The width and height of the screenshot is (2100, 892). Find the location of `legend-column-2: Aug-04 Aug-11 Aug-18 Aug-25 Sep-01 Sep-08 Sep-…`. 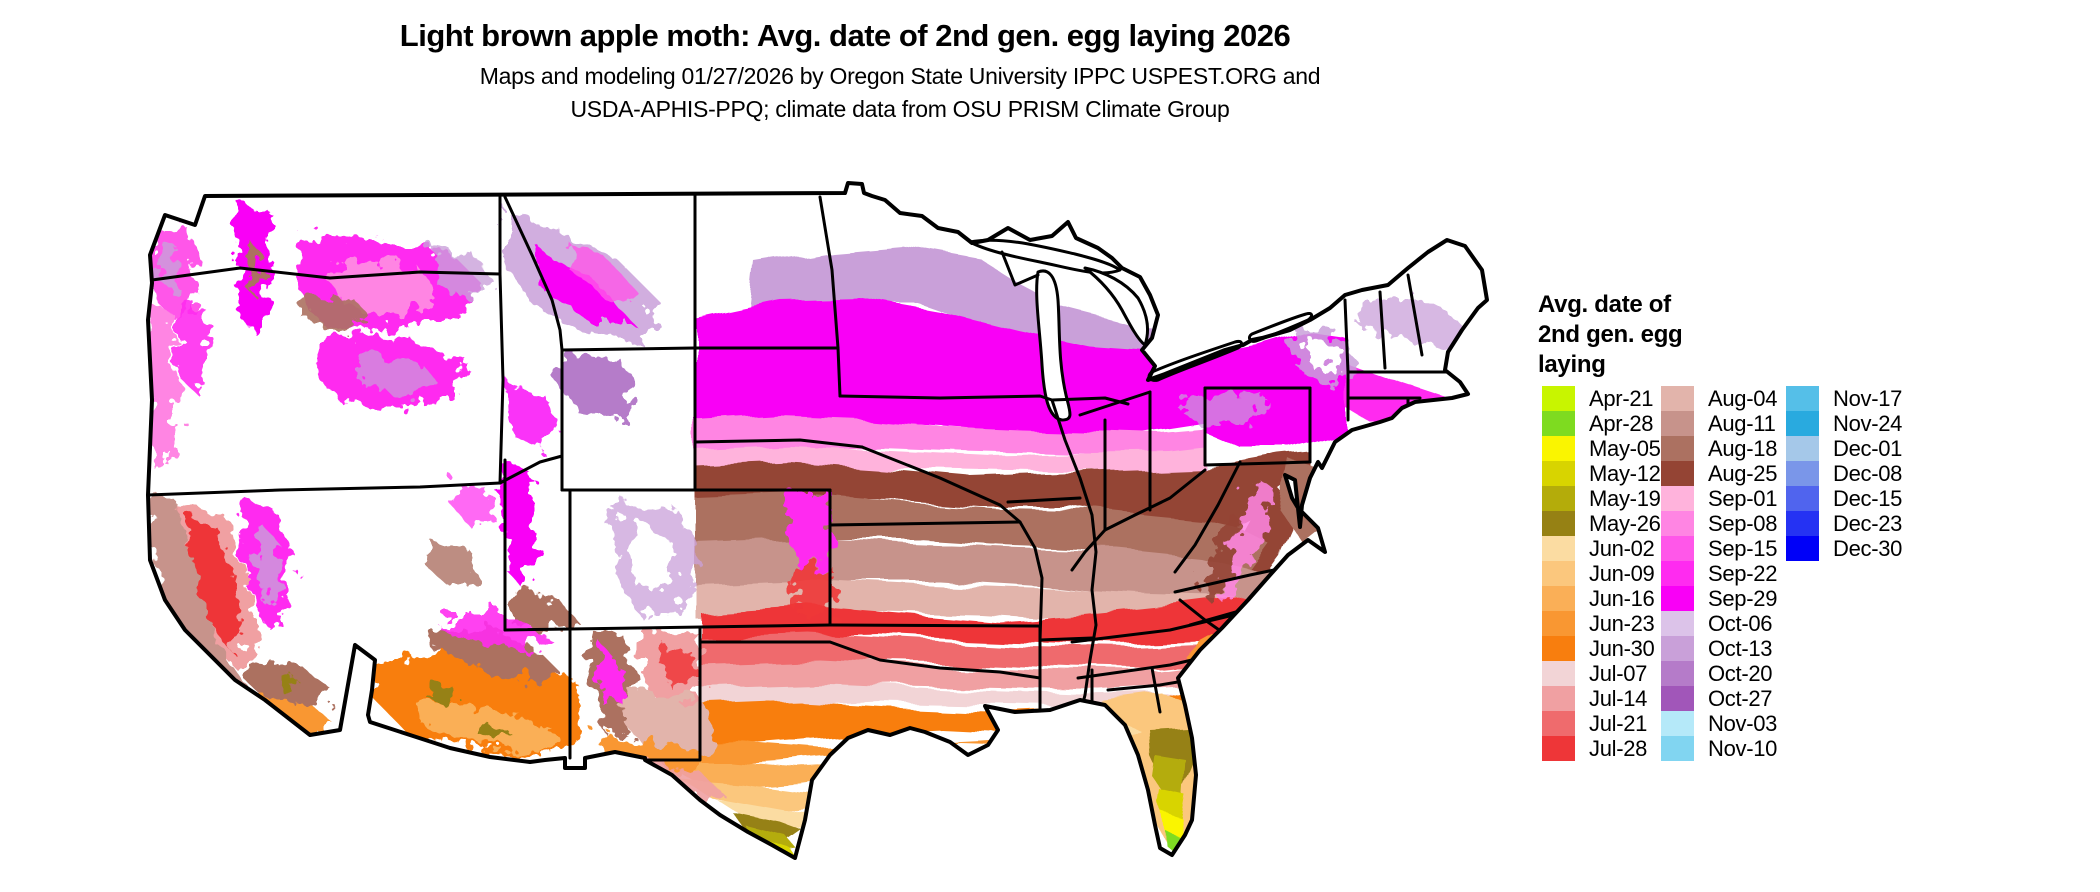

legend-column-2: Aug-04 Aug-11 Aug-18 Aug-25 Sep-01 Sep-08 Sep-… is located at coordinates (1719, 573).